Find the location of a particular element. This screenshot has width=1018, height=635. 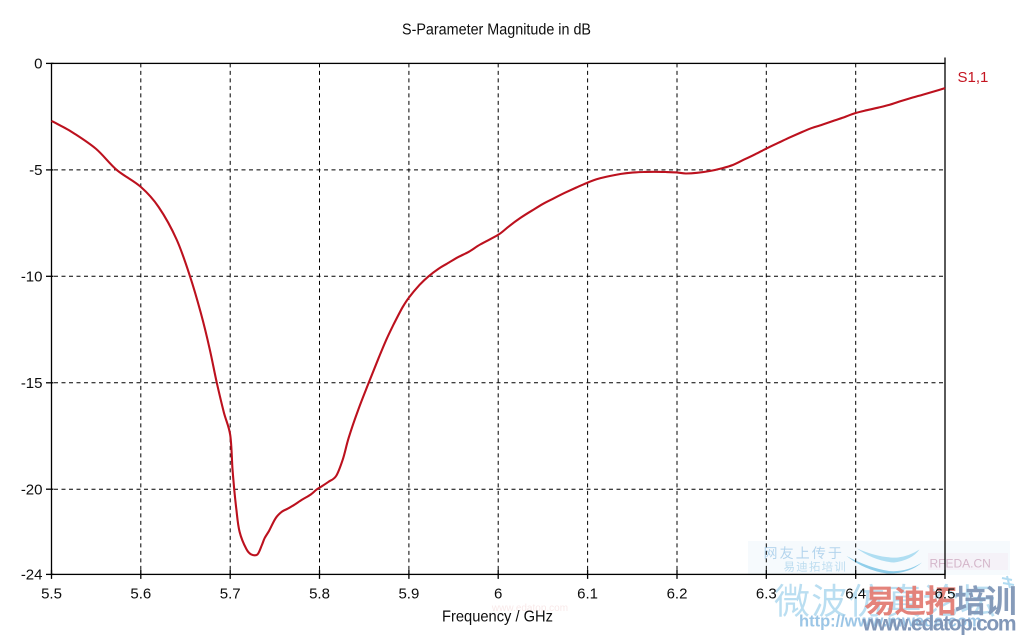

svg-text: -20 is located at coordinates (32, 489).